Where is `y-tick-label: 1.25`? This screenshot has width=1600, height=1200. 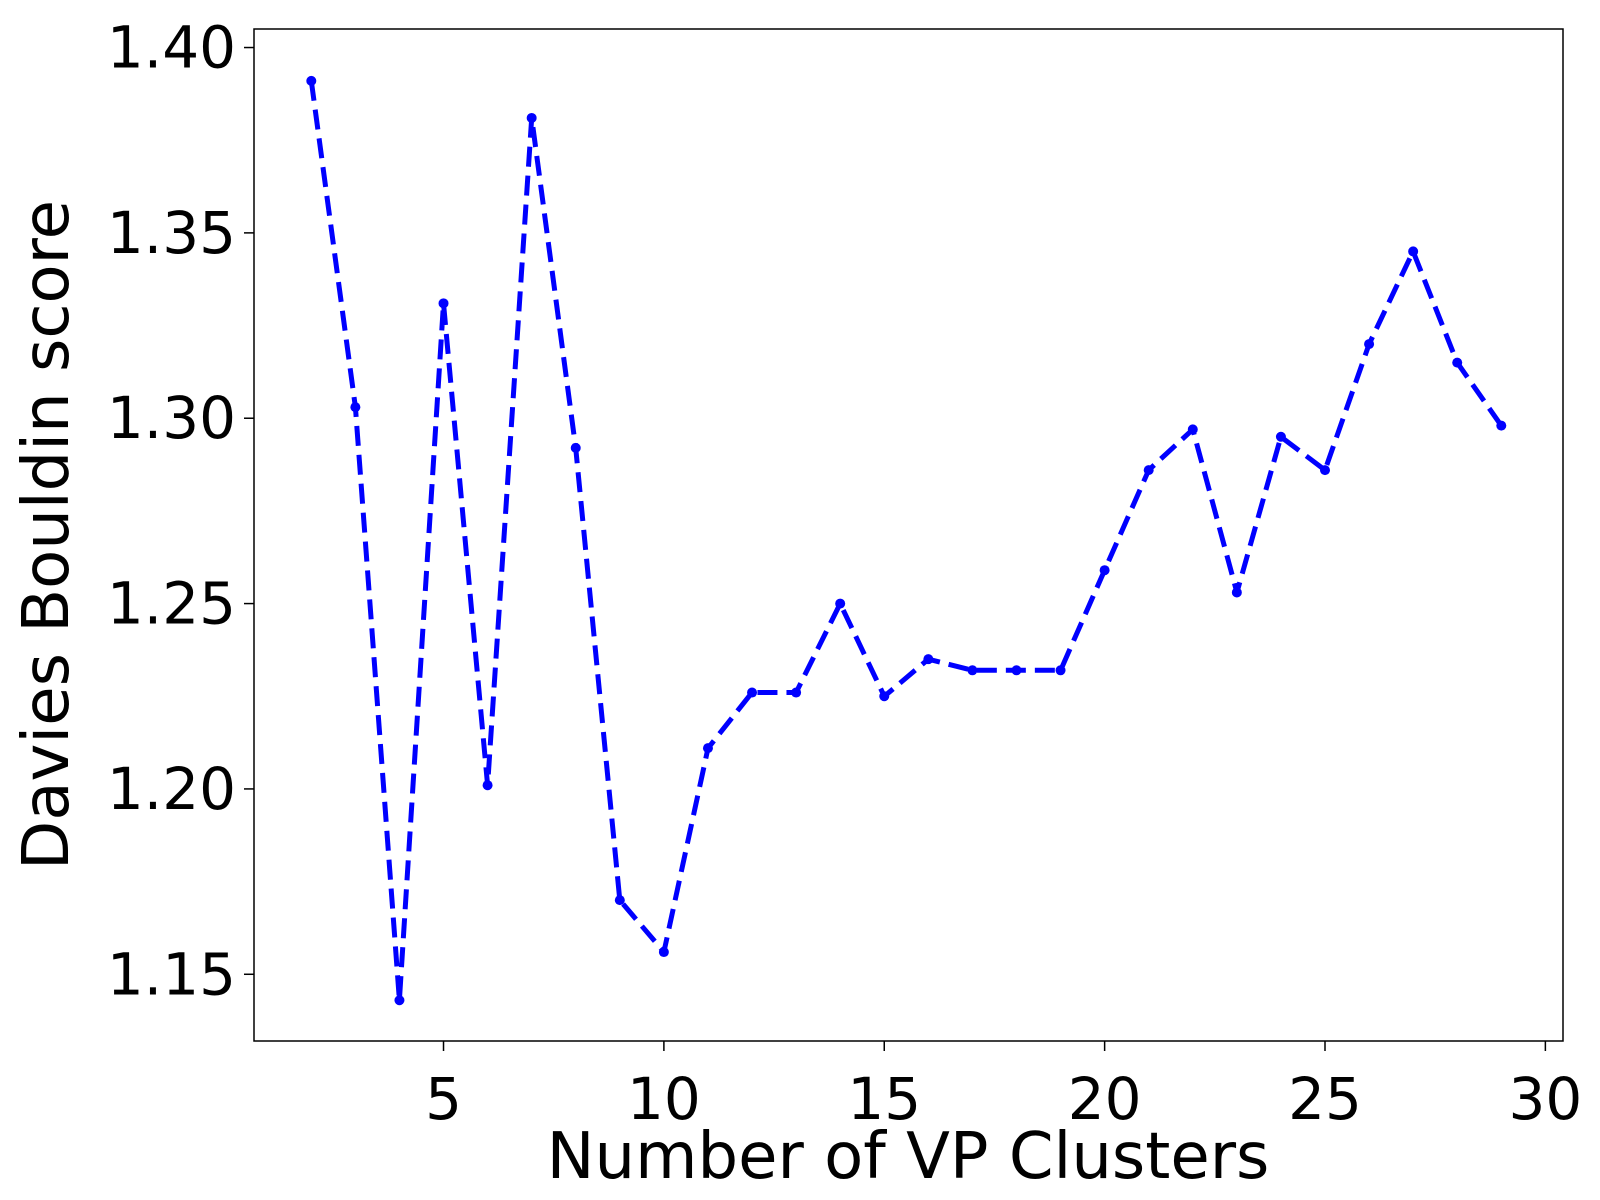 y-tick-label: 1.25 is located at coordinates (171, 604).